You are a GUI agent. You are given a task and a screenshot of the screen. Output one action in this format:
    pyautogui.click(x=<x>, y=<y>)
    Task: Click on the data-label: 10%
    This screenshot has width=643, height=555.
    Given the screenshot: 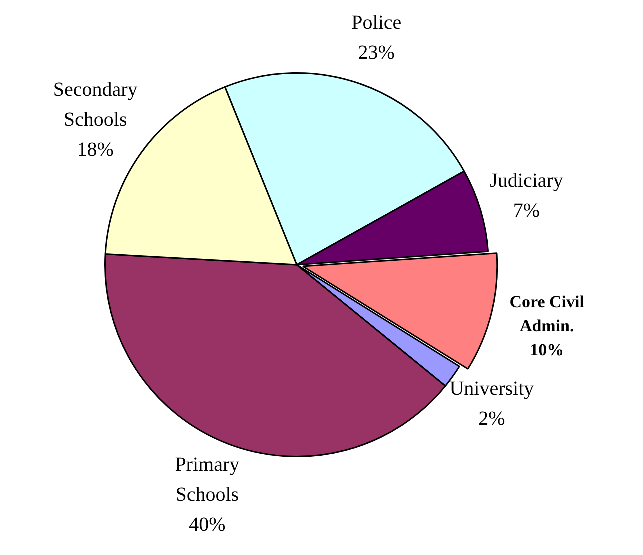 What is the action you would take?
    pyautogui.click(x=547, y=350)
    